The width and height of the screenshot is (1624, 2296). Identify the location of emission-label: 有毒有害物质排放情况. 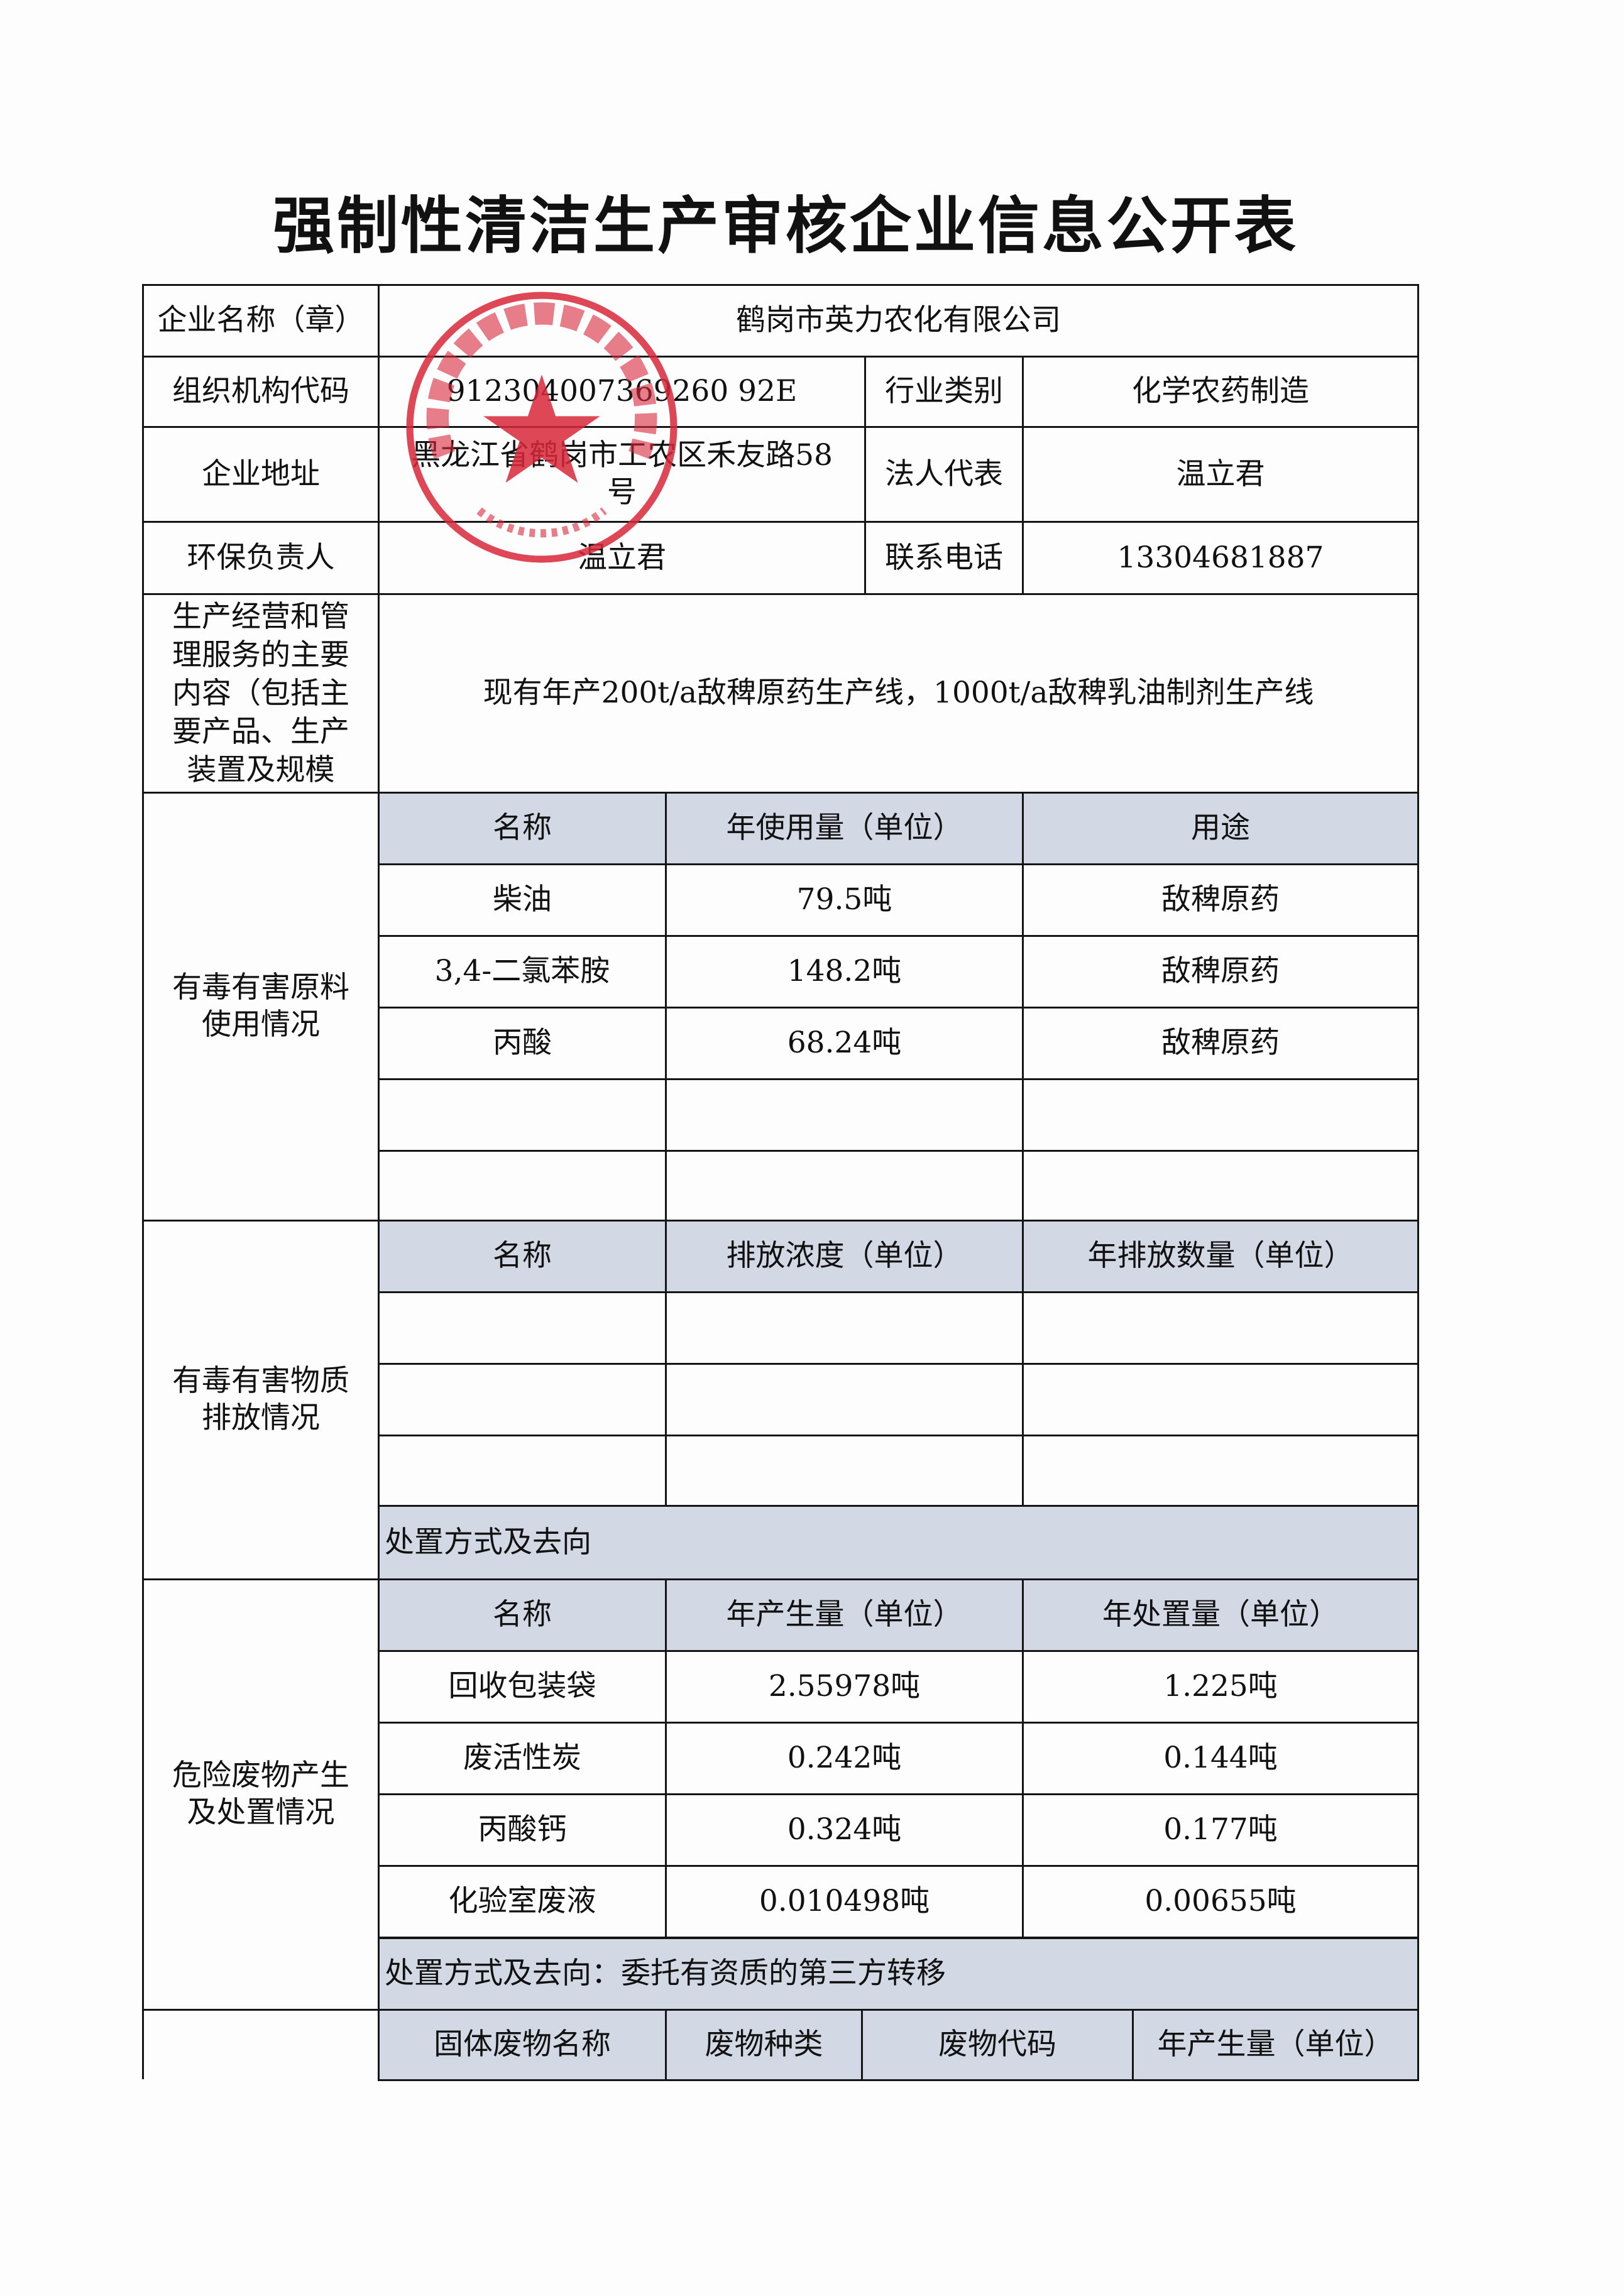
(261, 1400).